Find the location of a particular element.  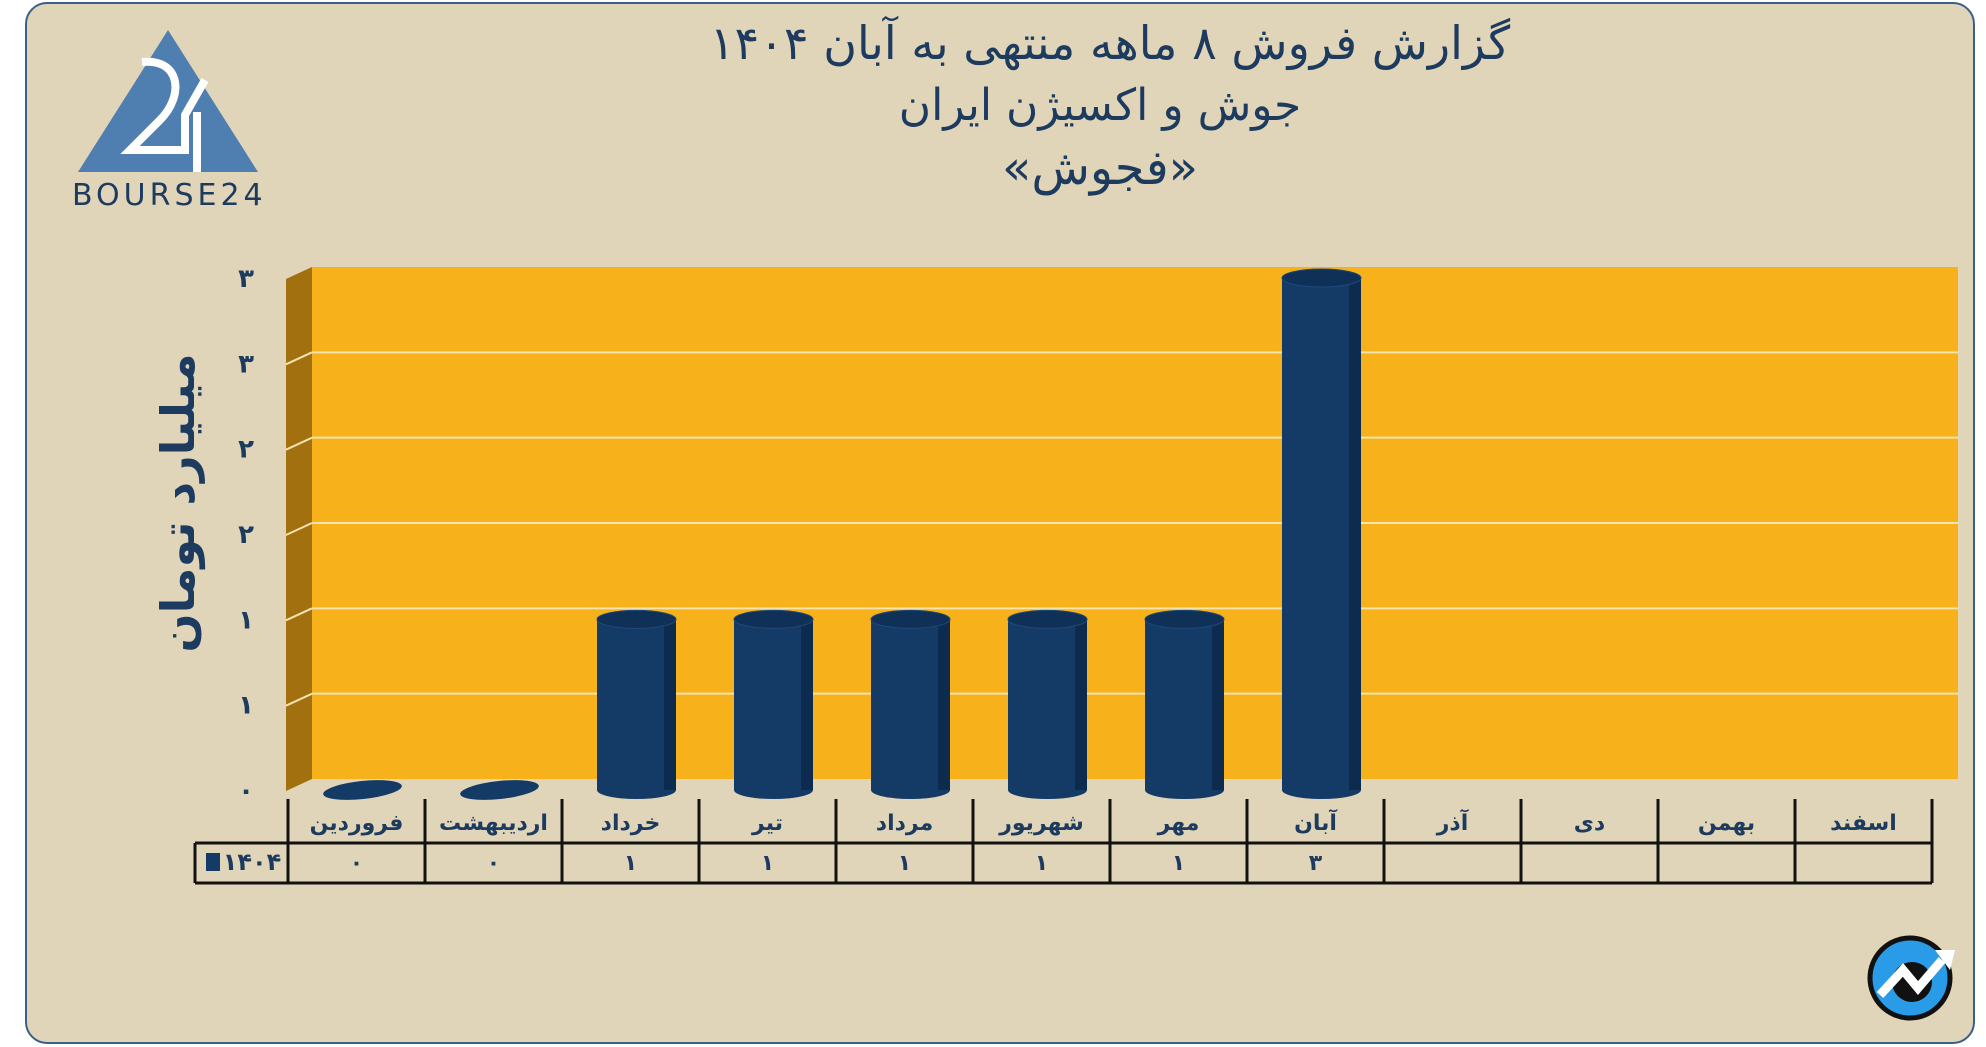

category-label: آذر is located at coordinates (1452, 822).